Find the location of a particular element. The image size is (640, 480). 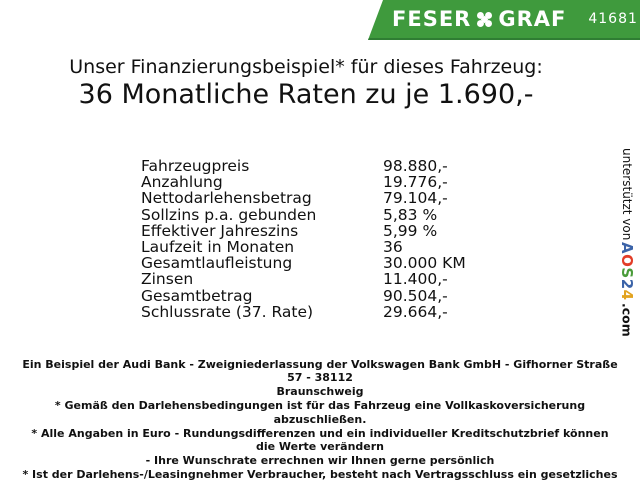

headline-title: 36 Monatliche Raten zu je 1.690,- is located at coordinates (306, 94).